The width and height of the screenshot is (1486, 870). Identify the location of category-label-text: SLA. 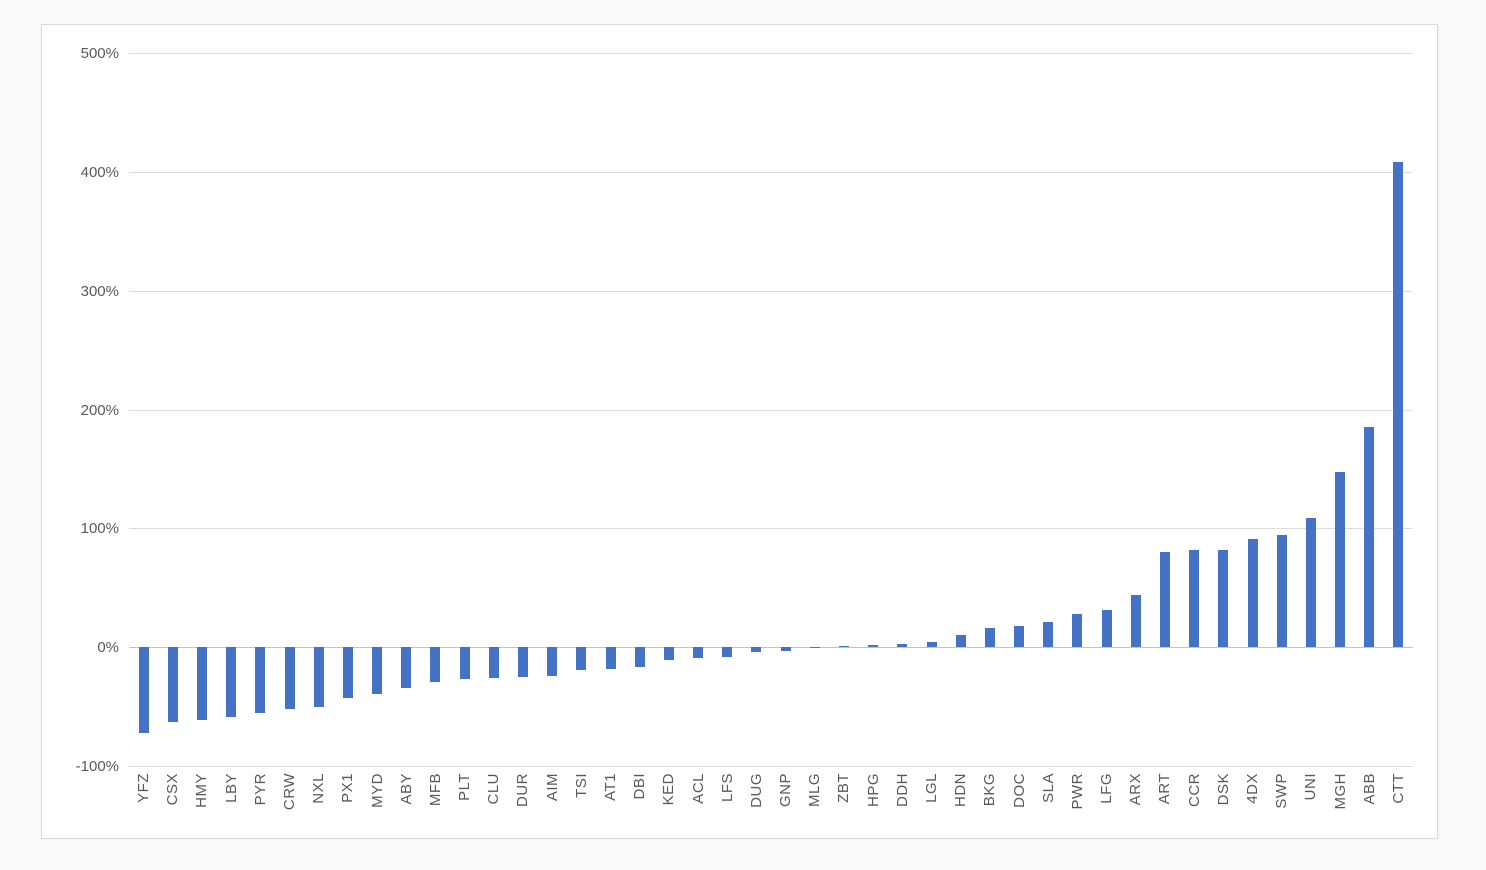
(1048, 788).